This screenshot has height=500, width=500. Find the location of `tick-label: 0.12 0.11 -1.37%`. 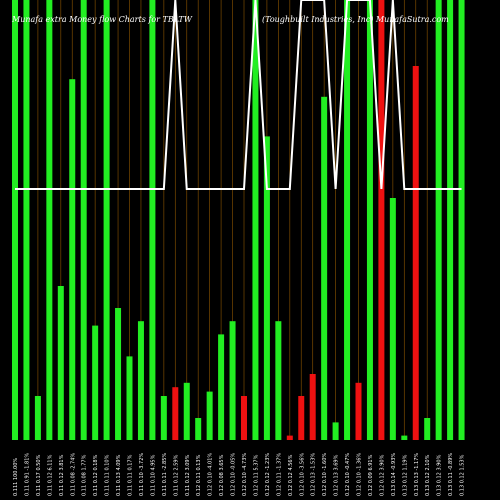

tick-label: 0.12 0.11 -1.37% is located at coordinates (279, 474).